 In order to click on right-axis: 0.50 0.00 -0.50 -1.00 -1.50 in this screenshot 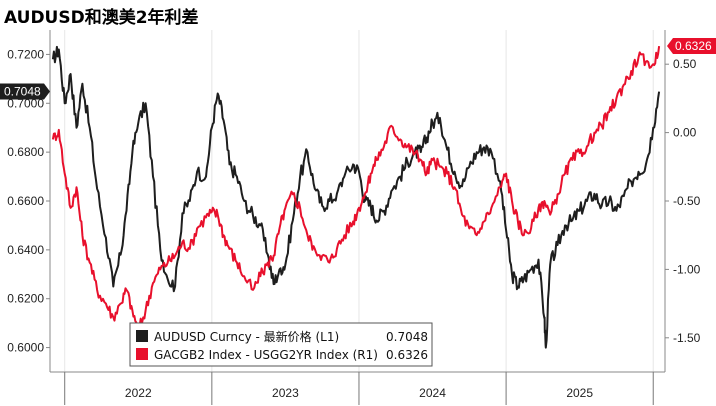, I will do `click(682, 201)`.